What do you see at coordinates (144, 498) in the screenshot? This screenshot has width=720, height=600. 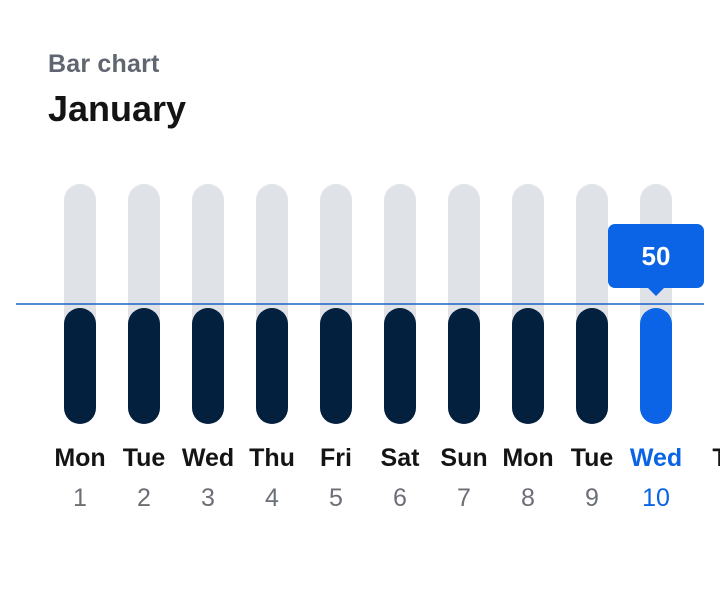 I see `x-tick-date-label: 2` at bounding box center [144, 498].